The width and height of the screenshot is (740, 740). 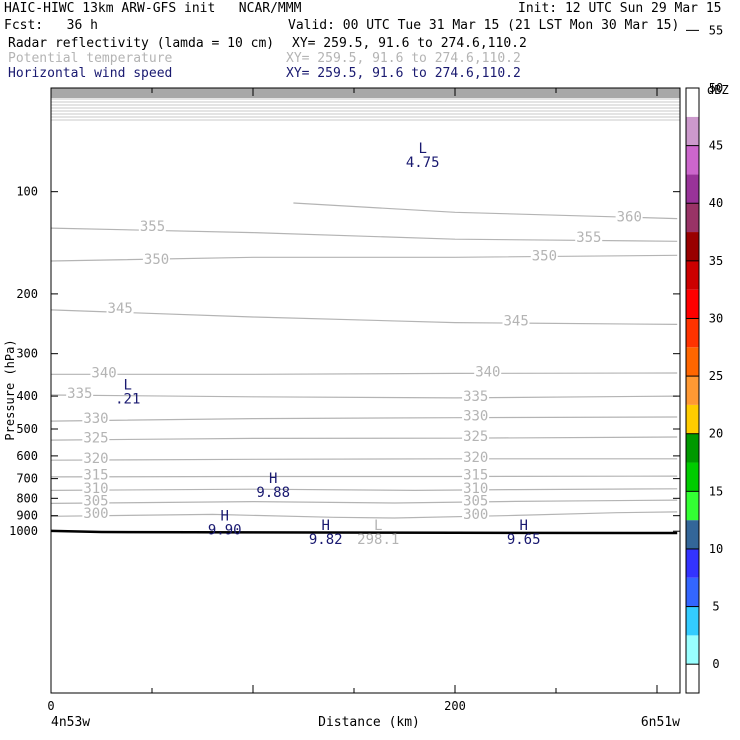 What do you see at coordinates (378, 540) in the screenshot?
I see `extremum-value: 298.1` at bounding box center [378, 540].